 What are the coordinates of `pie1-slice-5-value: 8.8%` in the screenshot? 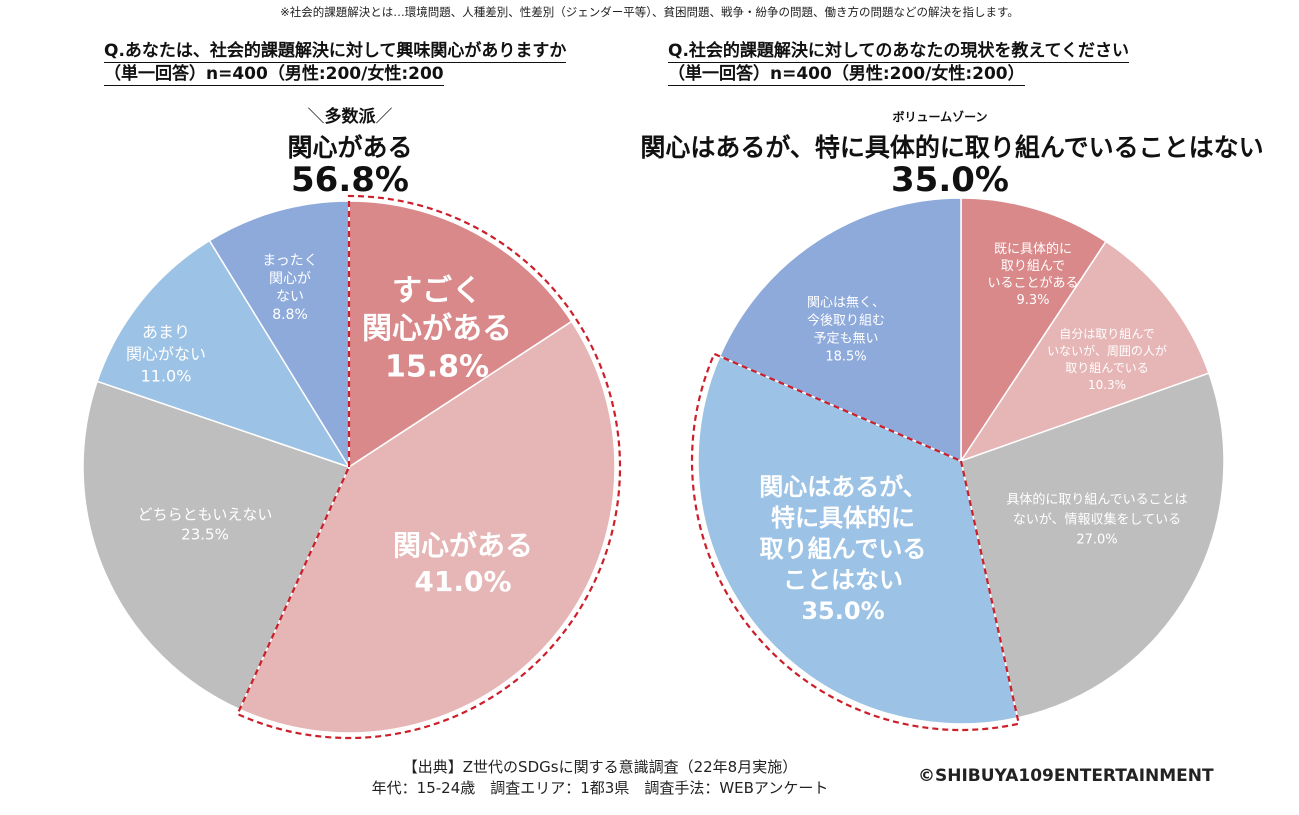 It's located at (290, 315).